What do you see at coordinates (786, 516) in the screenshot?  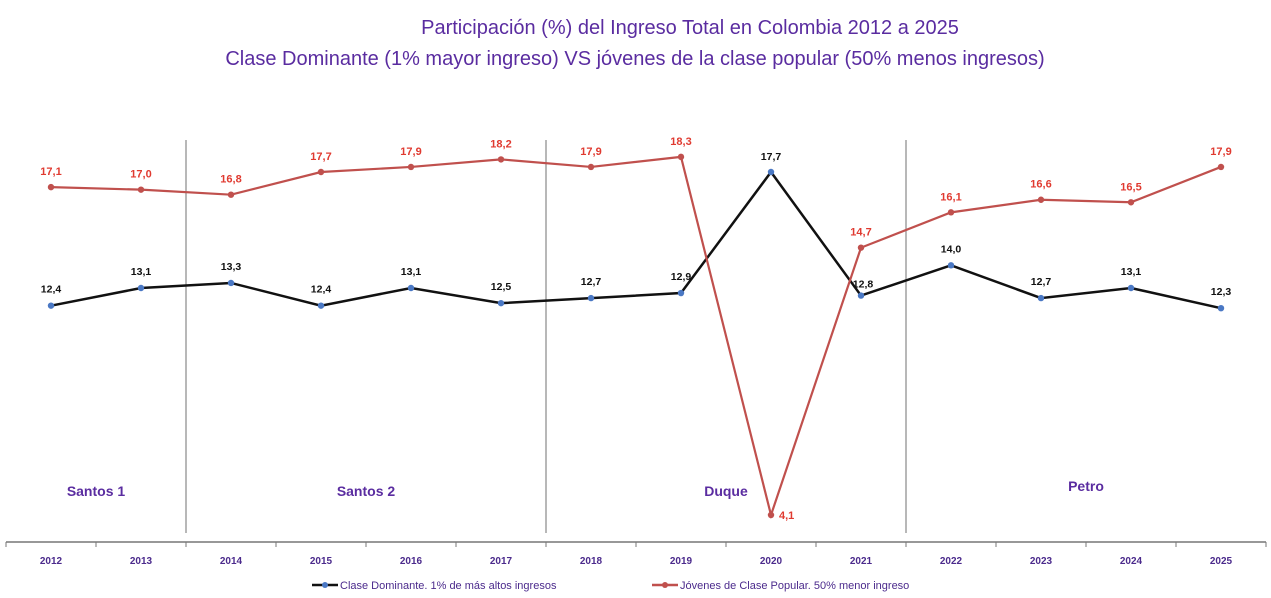 I see `data-label: 4,1` at bounding box center [786, 516].